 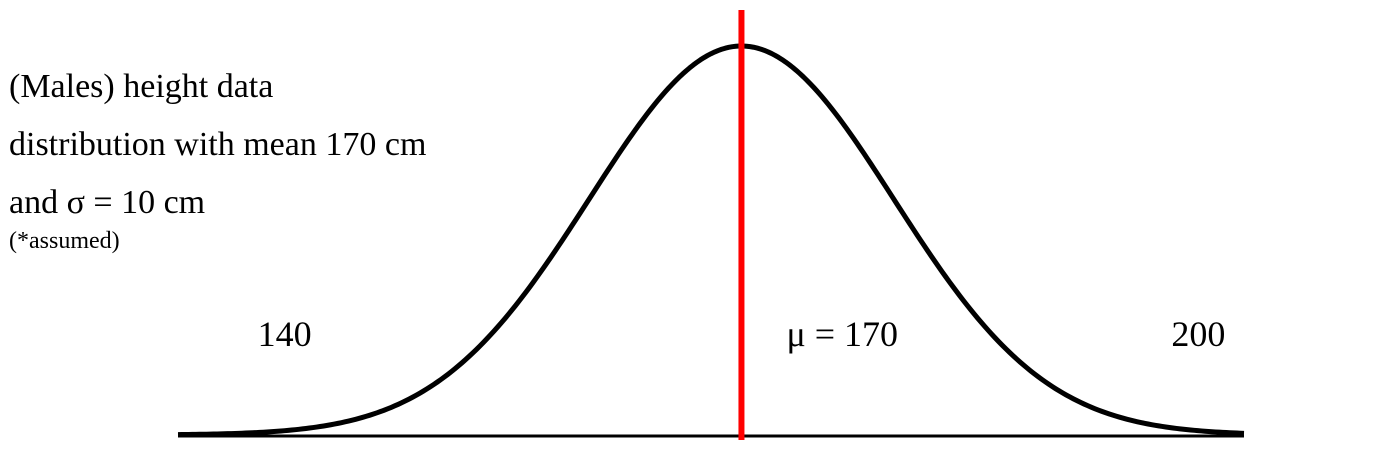 What do you see at coordinates (64, 241) in the screenshot?
I see `assumption-note: (*assumed)` at bounding box center [64, 241].